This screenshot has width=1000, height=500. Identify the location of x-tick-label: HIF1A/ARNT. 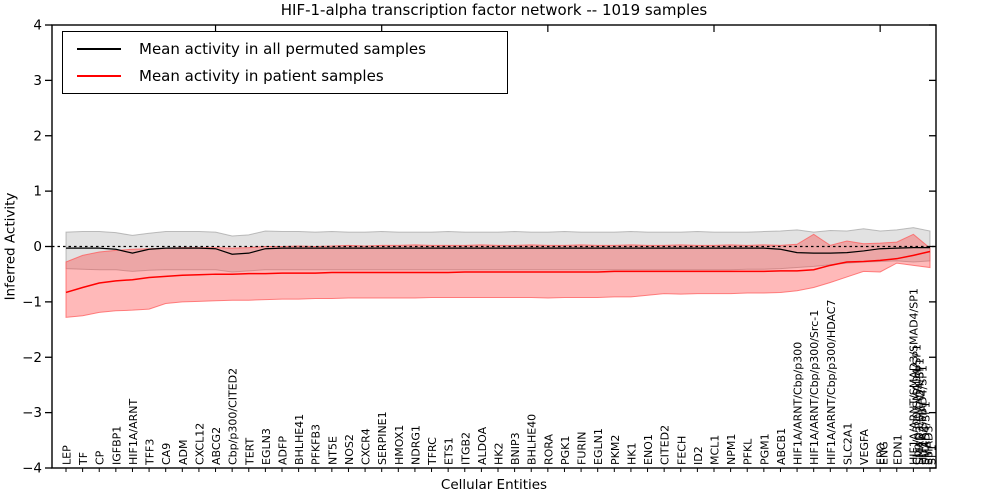
(133, 432).